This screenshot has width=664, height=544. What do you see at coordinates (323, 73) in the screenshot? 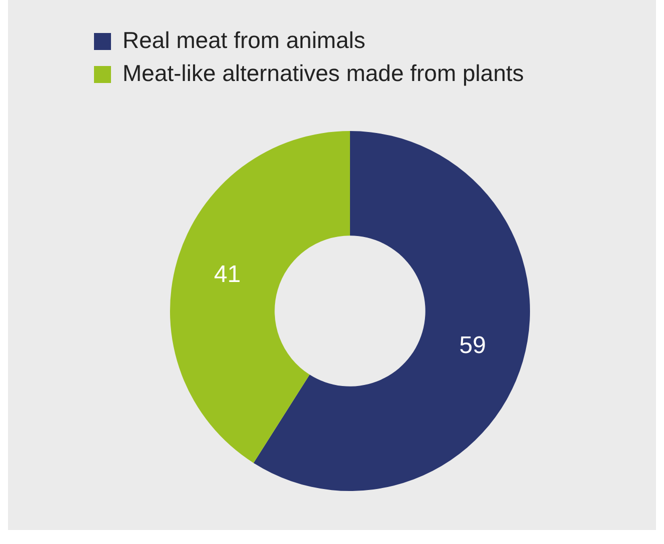
I see `legend-label: Meat-like alternatives made from plants` at bounding box center [323, 73].